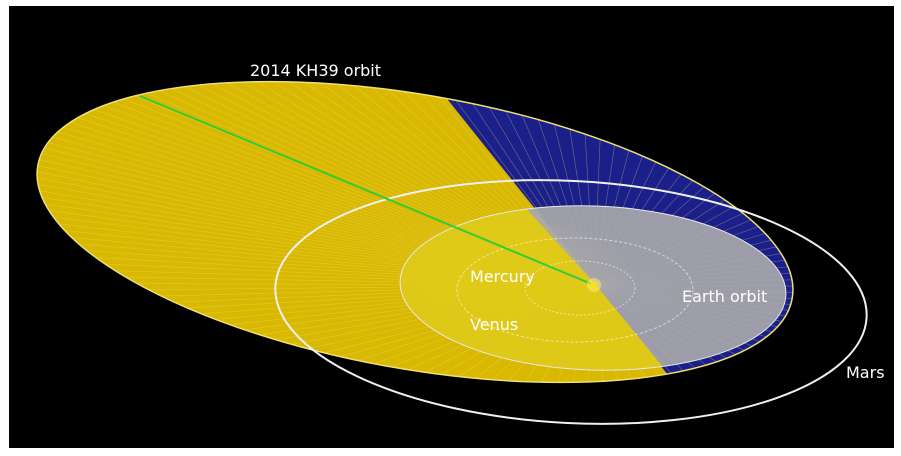  I want to click on sun, so click(594, 285).